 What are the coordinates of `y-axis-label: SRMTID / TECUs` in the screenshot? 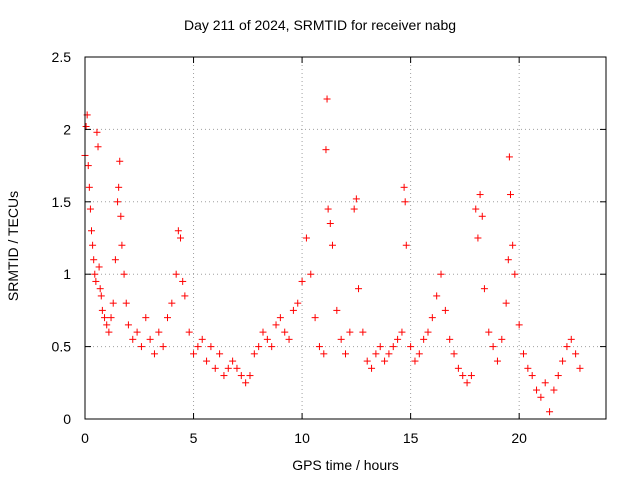 It's located at (13, 246).